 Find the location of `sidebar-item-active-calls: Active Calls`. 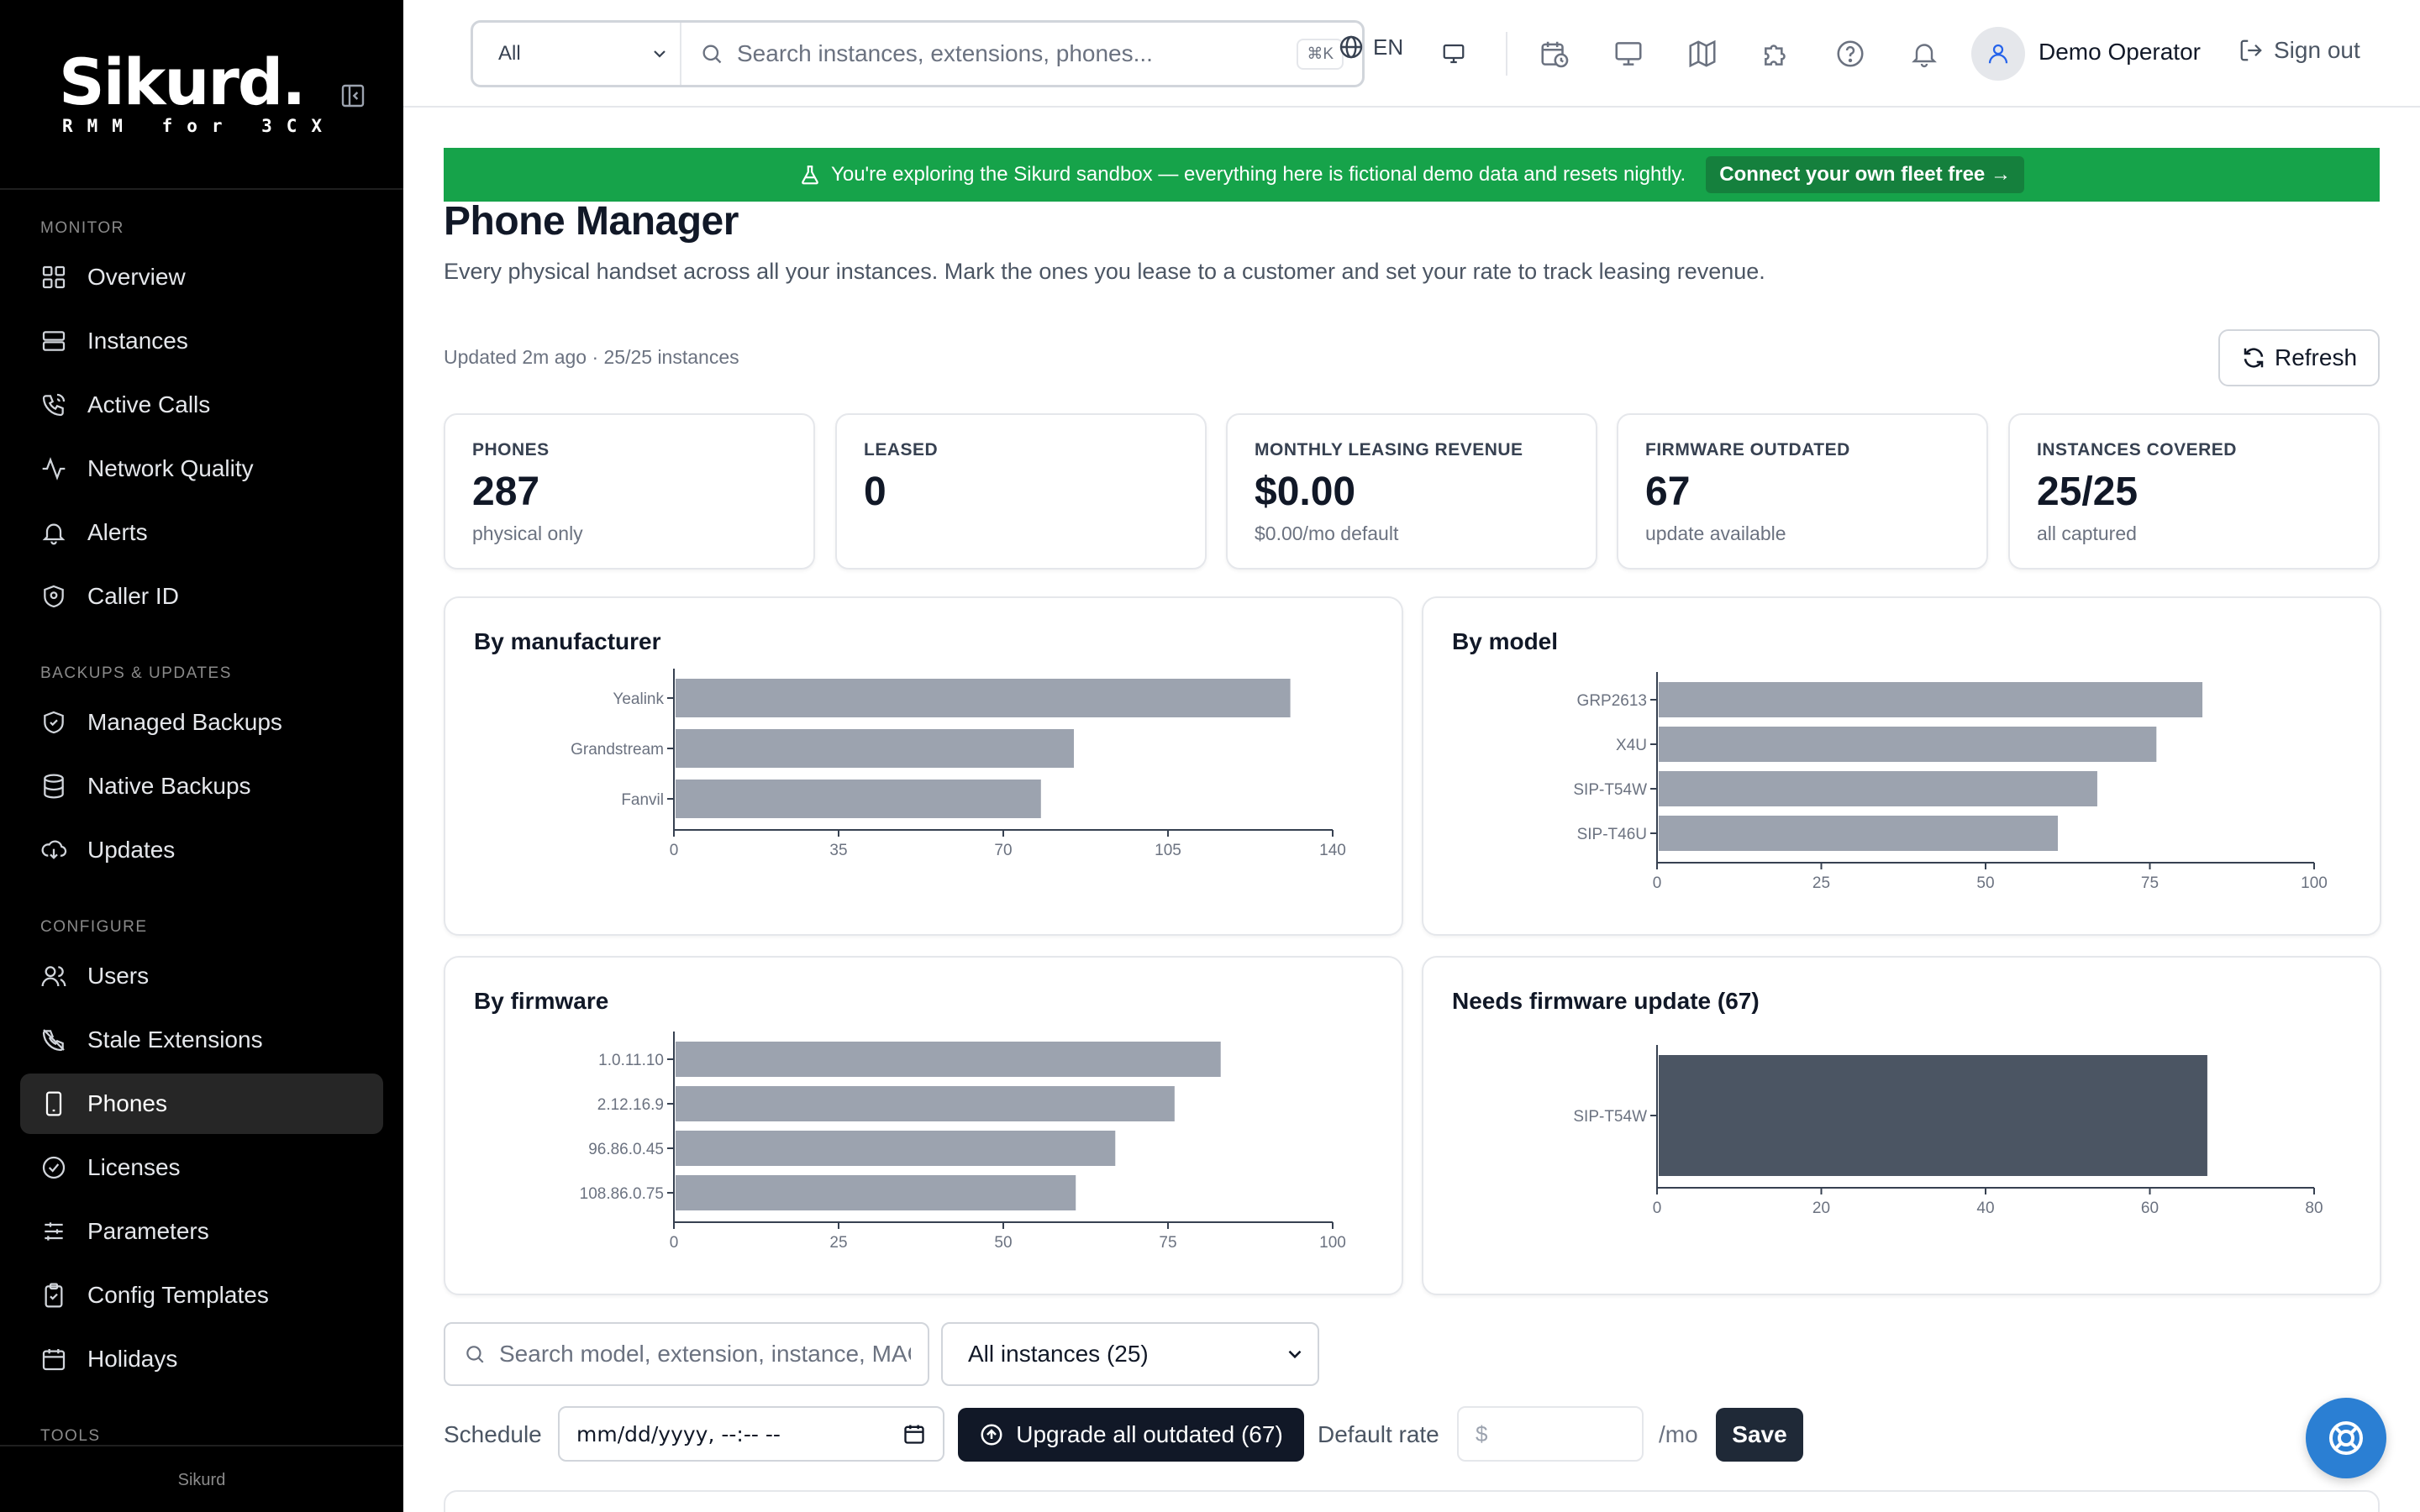

sidebar-item-active-calls: Active Calls is located at coordinates (202, 405).